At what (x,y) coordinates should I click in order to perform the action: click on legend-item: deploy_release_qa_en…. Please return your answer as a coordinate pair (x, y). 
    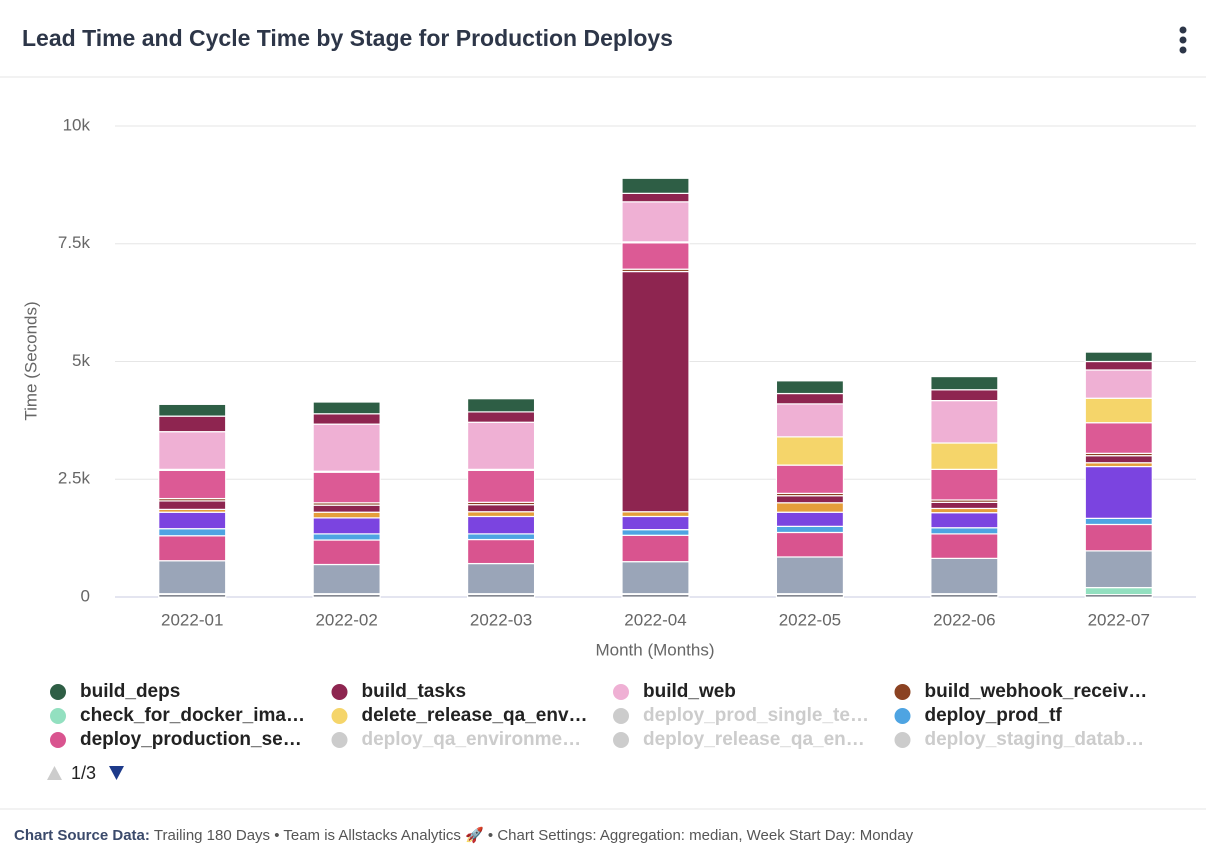
    Looking at the image, I should click on (739, 739).